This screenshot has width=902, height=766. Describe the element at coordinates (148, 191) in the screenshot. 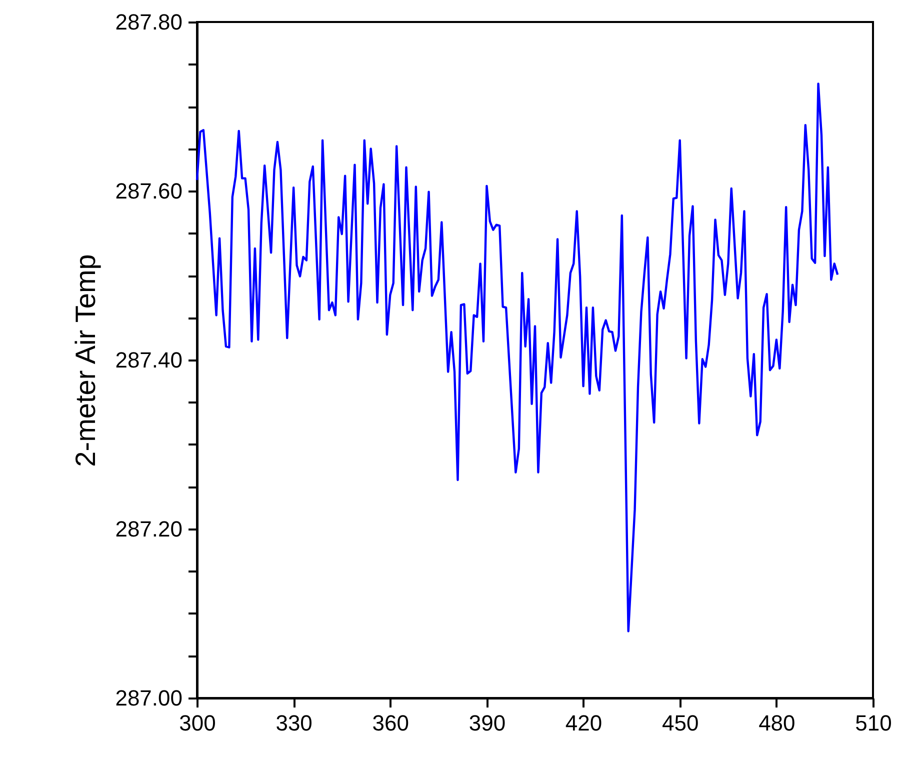

I see `y-tick-label: 287.60` at that location.